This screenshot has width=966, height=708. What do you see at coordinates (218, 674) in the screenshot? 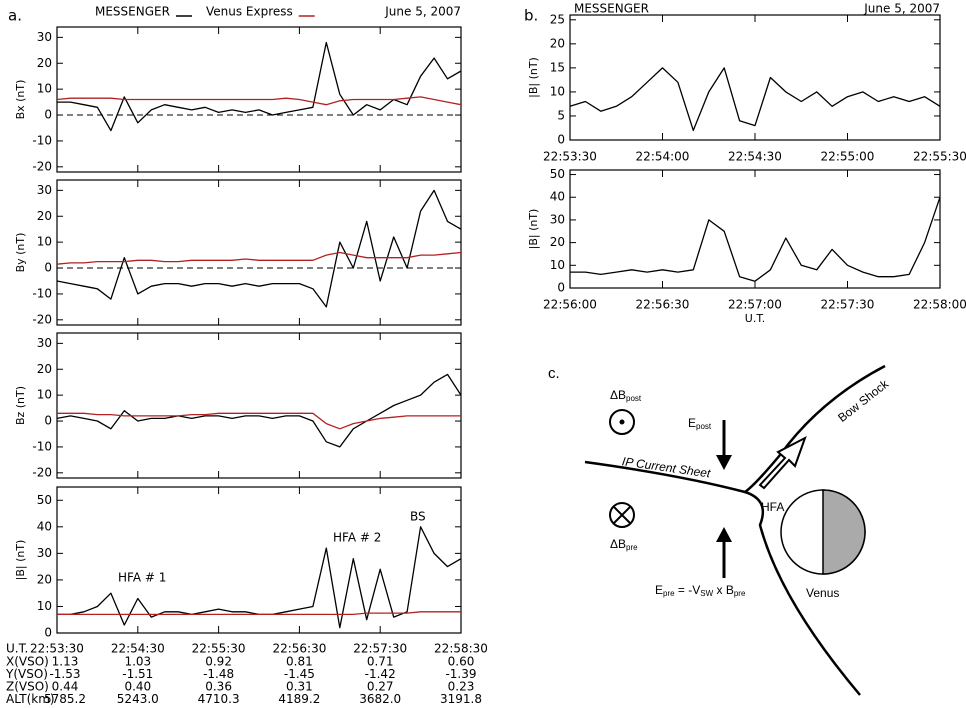
I see `ephemeris-value: -1.48` at bounding box center [218, 674].